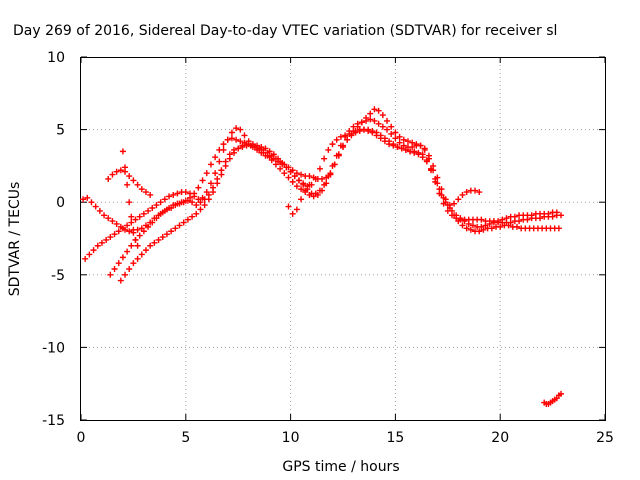 This screenshot has height=480, width=640. What do you see at coordinates (58, 276) in the screenshot?
I see `y-tick-label: -5` at bounding box center [58, 276].